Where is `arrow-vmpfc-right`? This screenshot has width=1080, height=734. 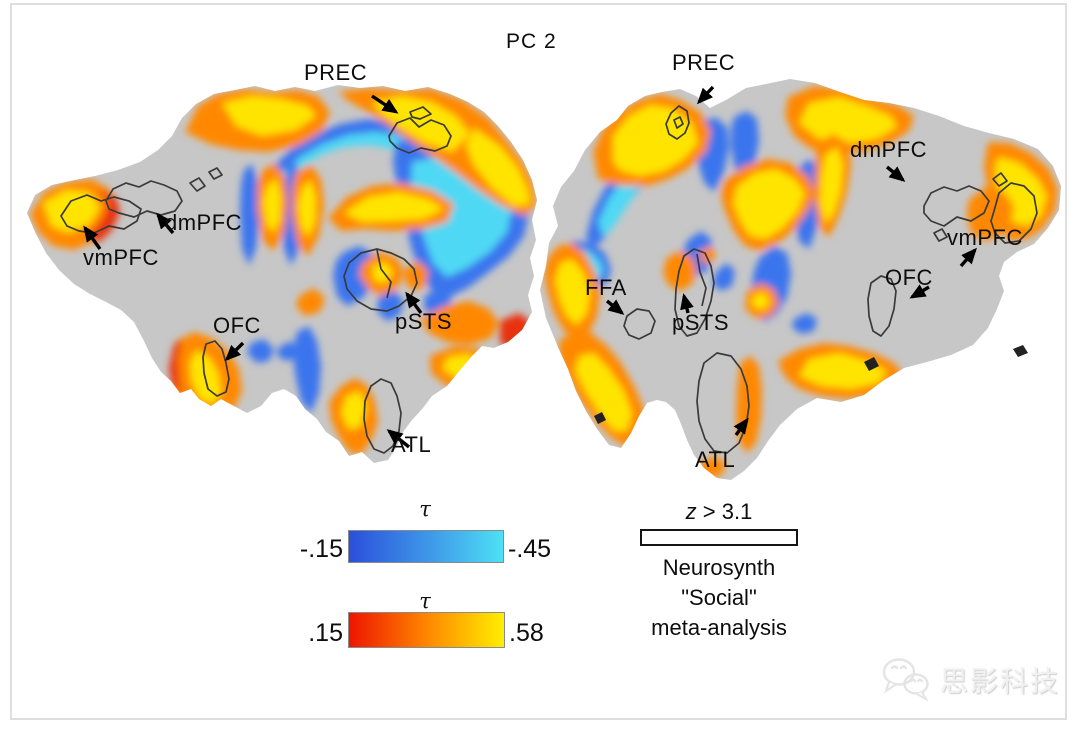 arrow-vmpfc-right is located at coordinates (968, 257).